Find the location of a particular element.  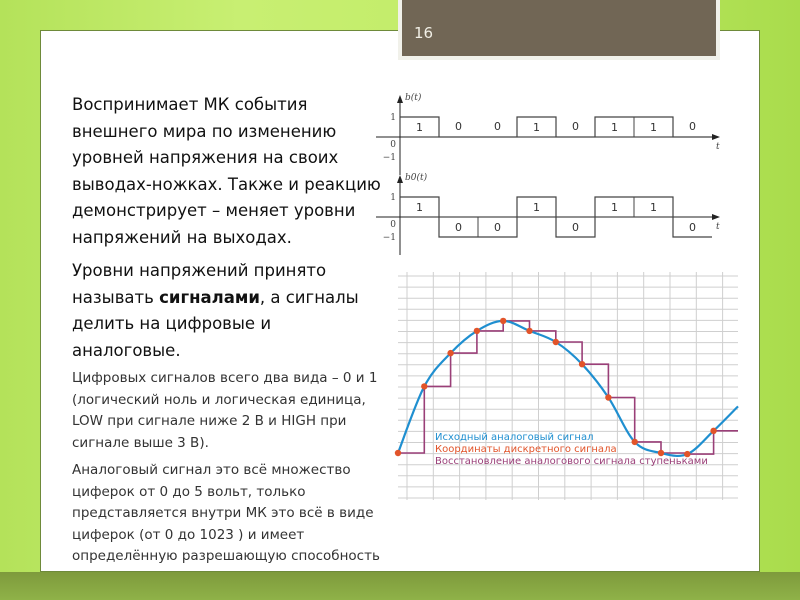

legend-entry: Исходный аналоговый сигнал is located at coordinates (514, 437).